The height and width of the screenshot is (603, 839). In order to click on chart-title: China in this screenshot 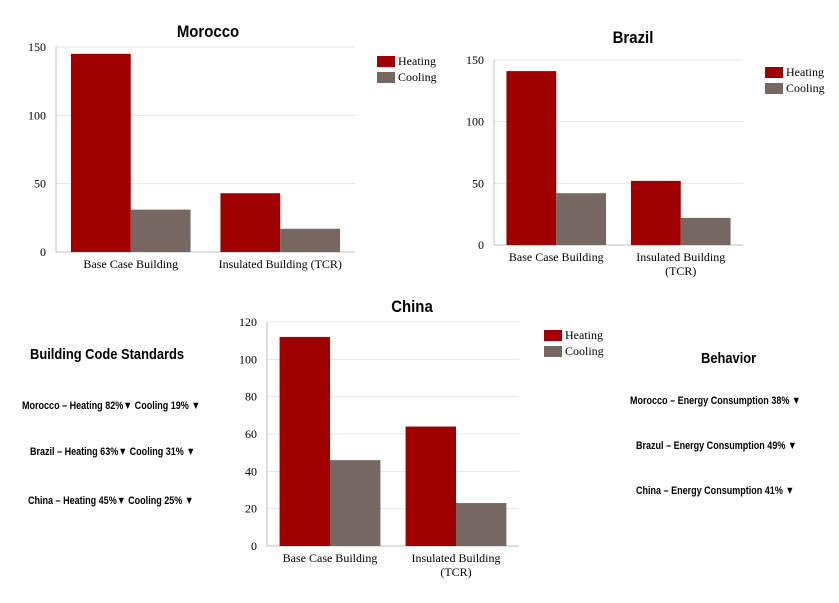, I will do `click(412, 306)`.